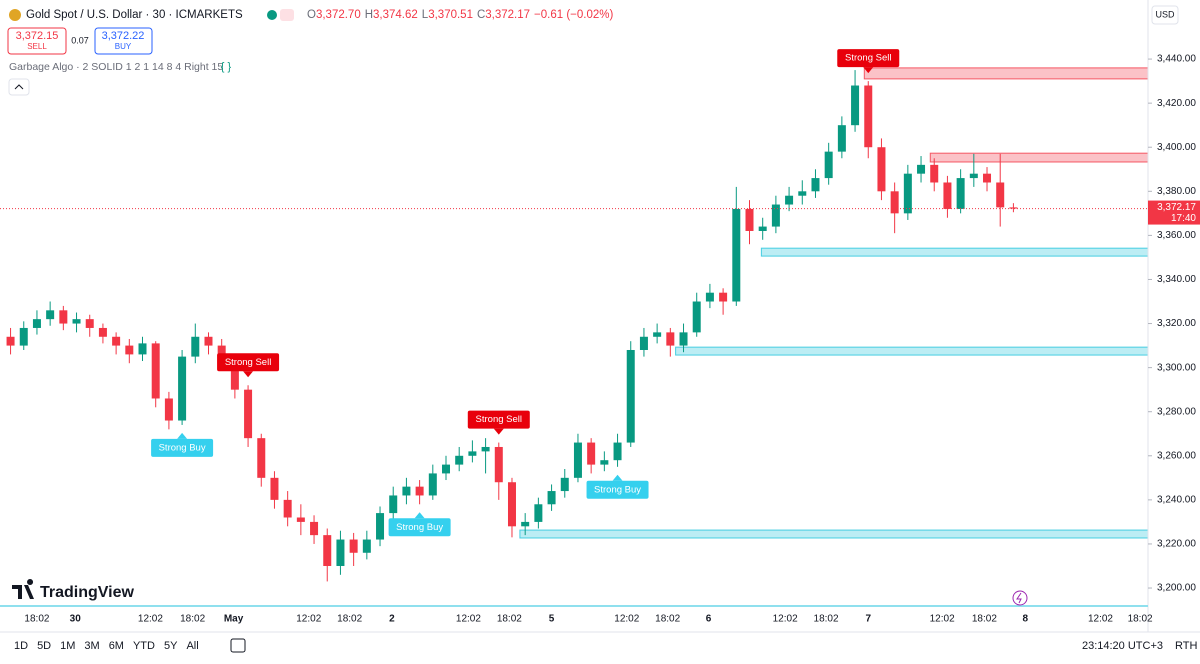  What do you see at coordinates (192, 646) in the screenshot?
I see `range-button: All` at bounding box center [192, 646].